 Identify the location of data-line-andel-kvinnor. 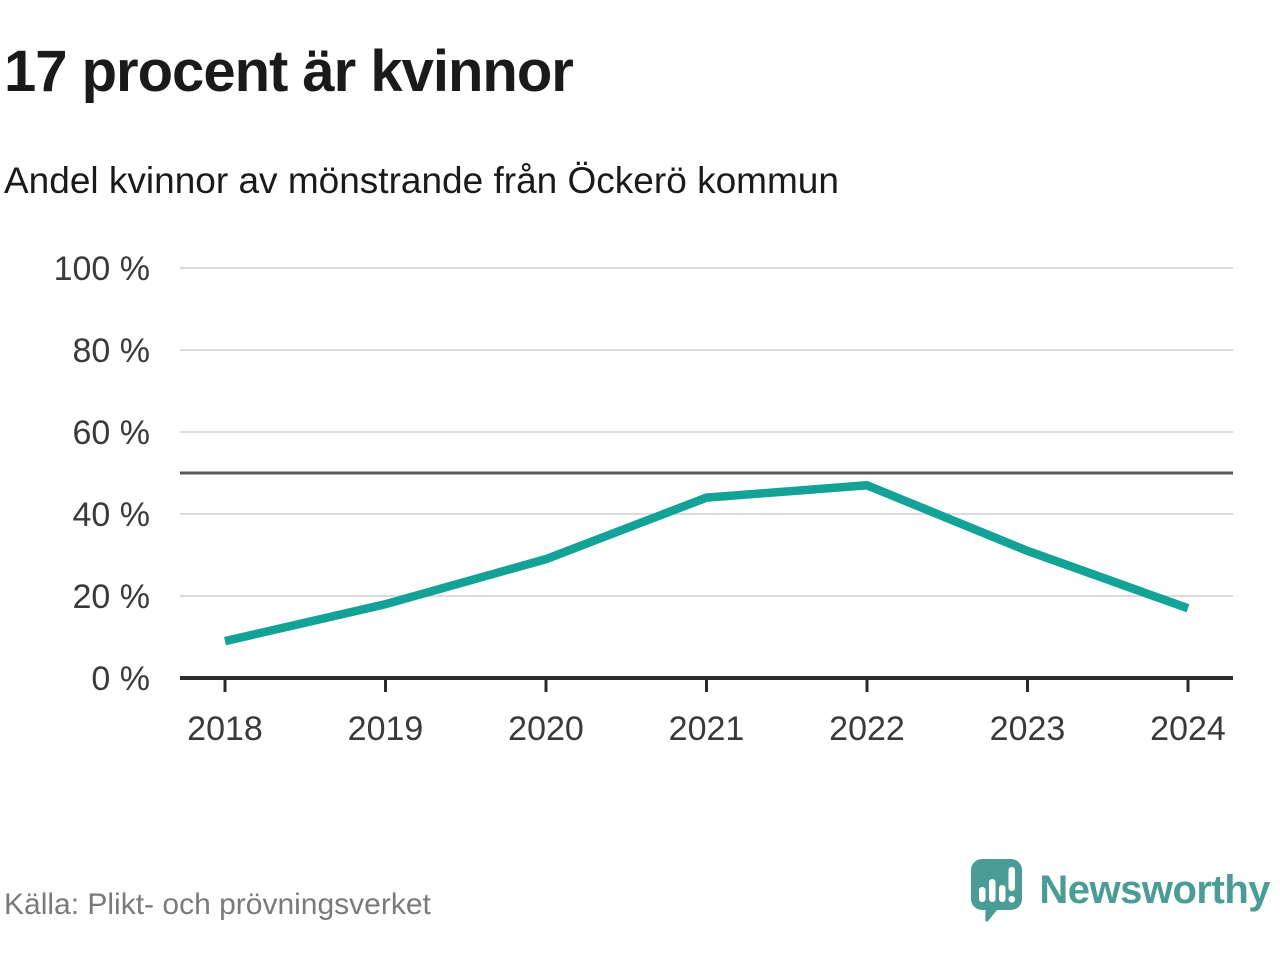
(707, 563).